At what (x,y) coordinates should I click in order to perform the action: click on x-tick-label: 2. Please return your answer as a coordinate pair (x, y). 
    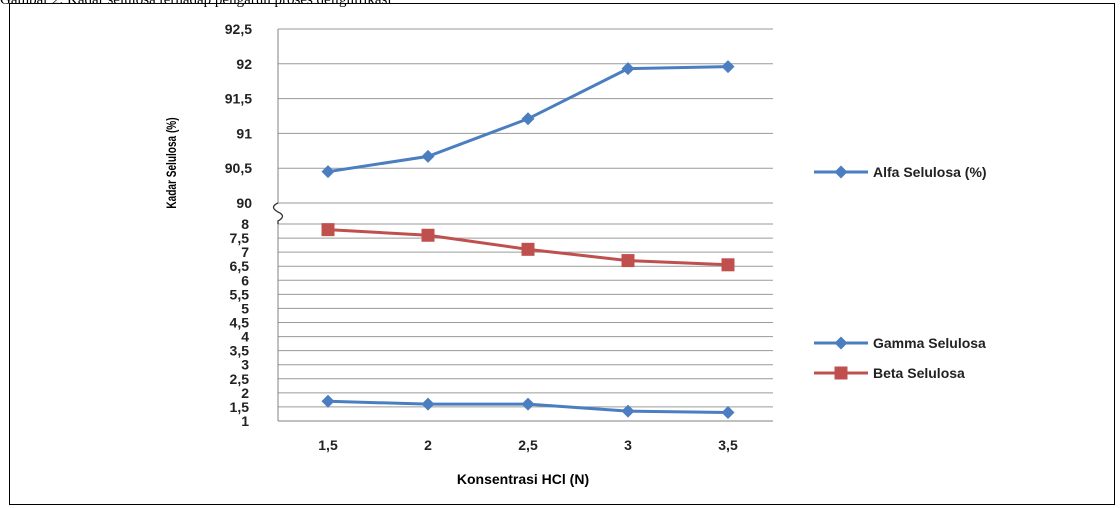
    Looking at the image, I should click on (428, 445).